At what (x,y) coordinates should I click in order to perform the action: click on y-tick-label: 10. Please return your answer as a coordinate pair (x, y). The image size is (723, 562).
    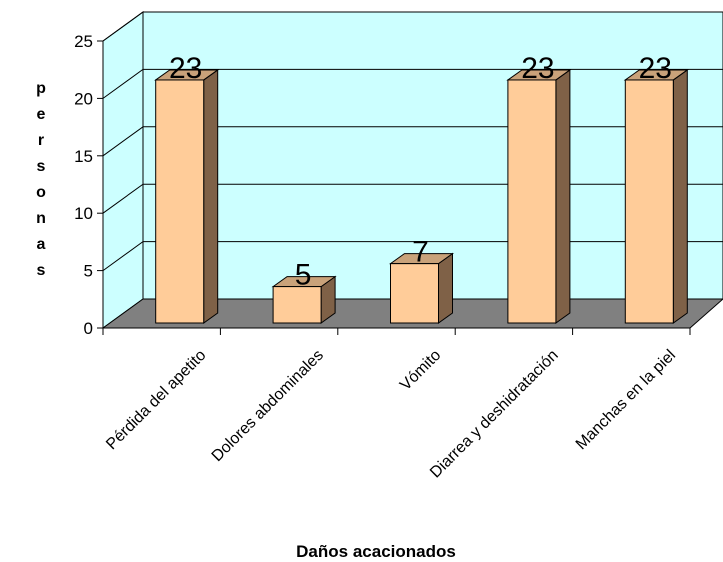
    Looking at the image, I should click on (83, 213).